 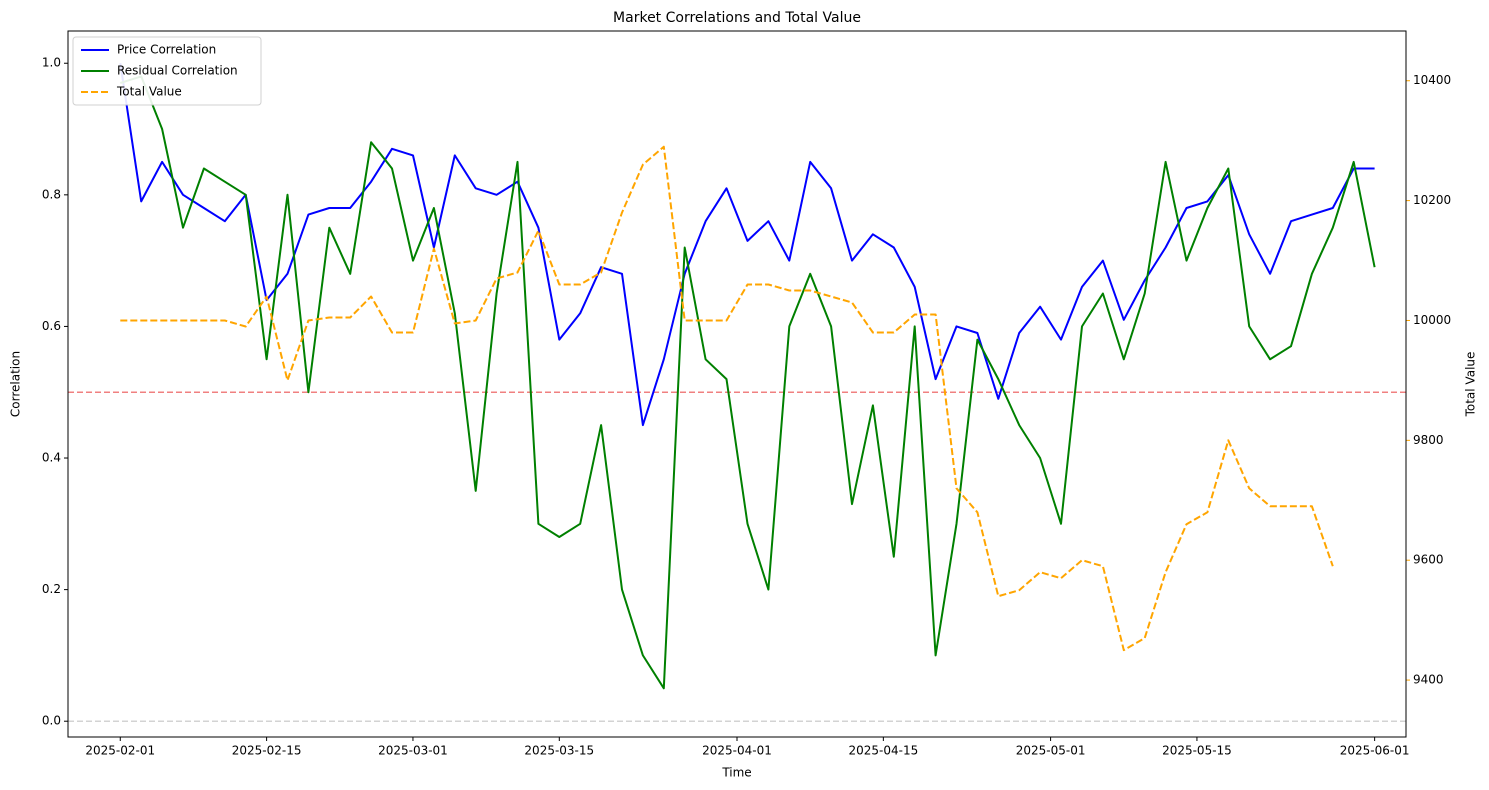 I want to click on y-tick-label: 0.6, so click(x=51, y=326).